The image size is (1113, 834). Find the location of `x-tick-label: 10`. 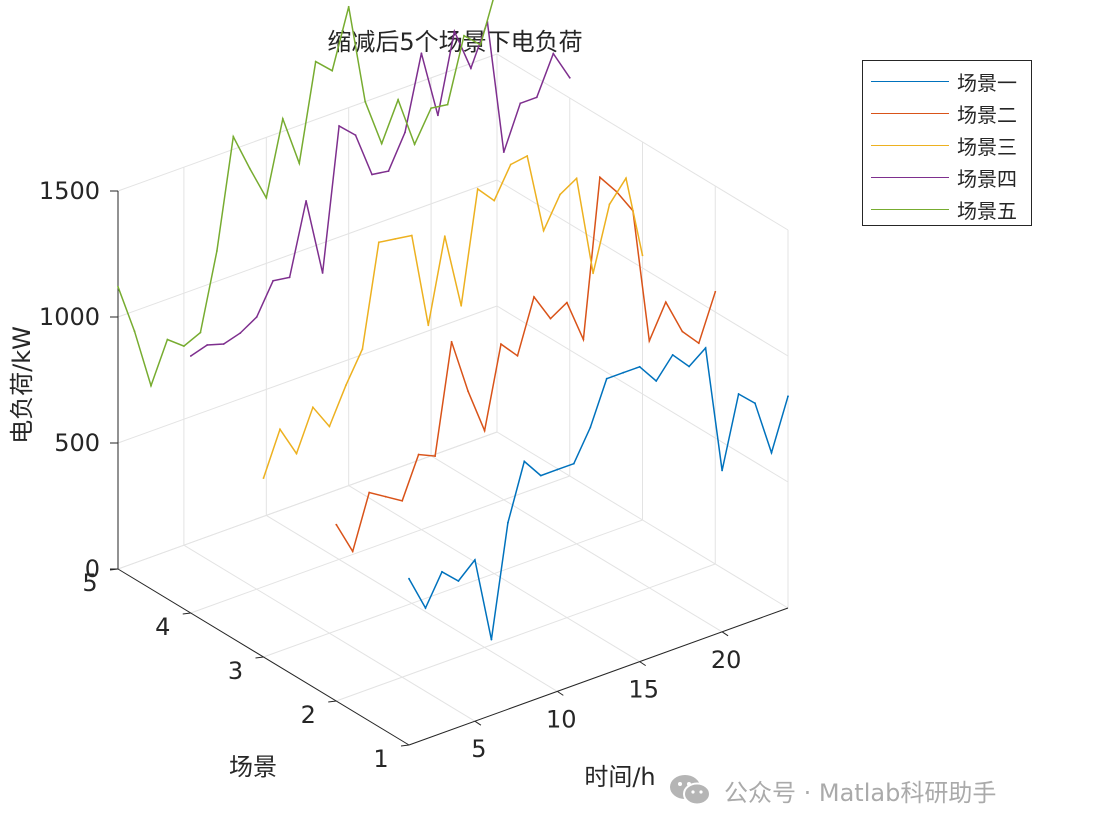

x-tick-label: 10 is located at coordinates (561, 719).